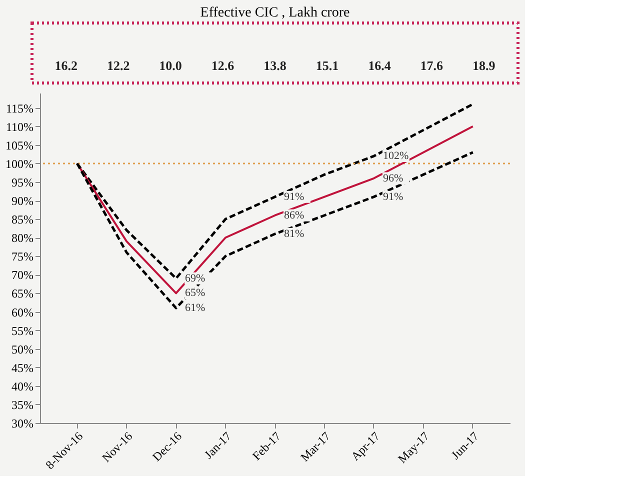 This screenshot has width=636, height=502. Describe the element at coordinates (327, 65) in the screenshot. I see `text: 15.1` at that location.